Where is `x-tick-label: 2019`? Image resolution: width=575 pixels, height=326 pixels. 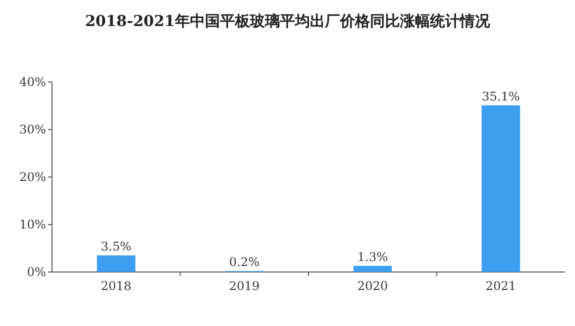
x-tick-label: 2019 is located at coordinates (244, 286).